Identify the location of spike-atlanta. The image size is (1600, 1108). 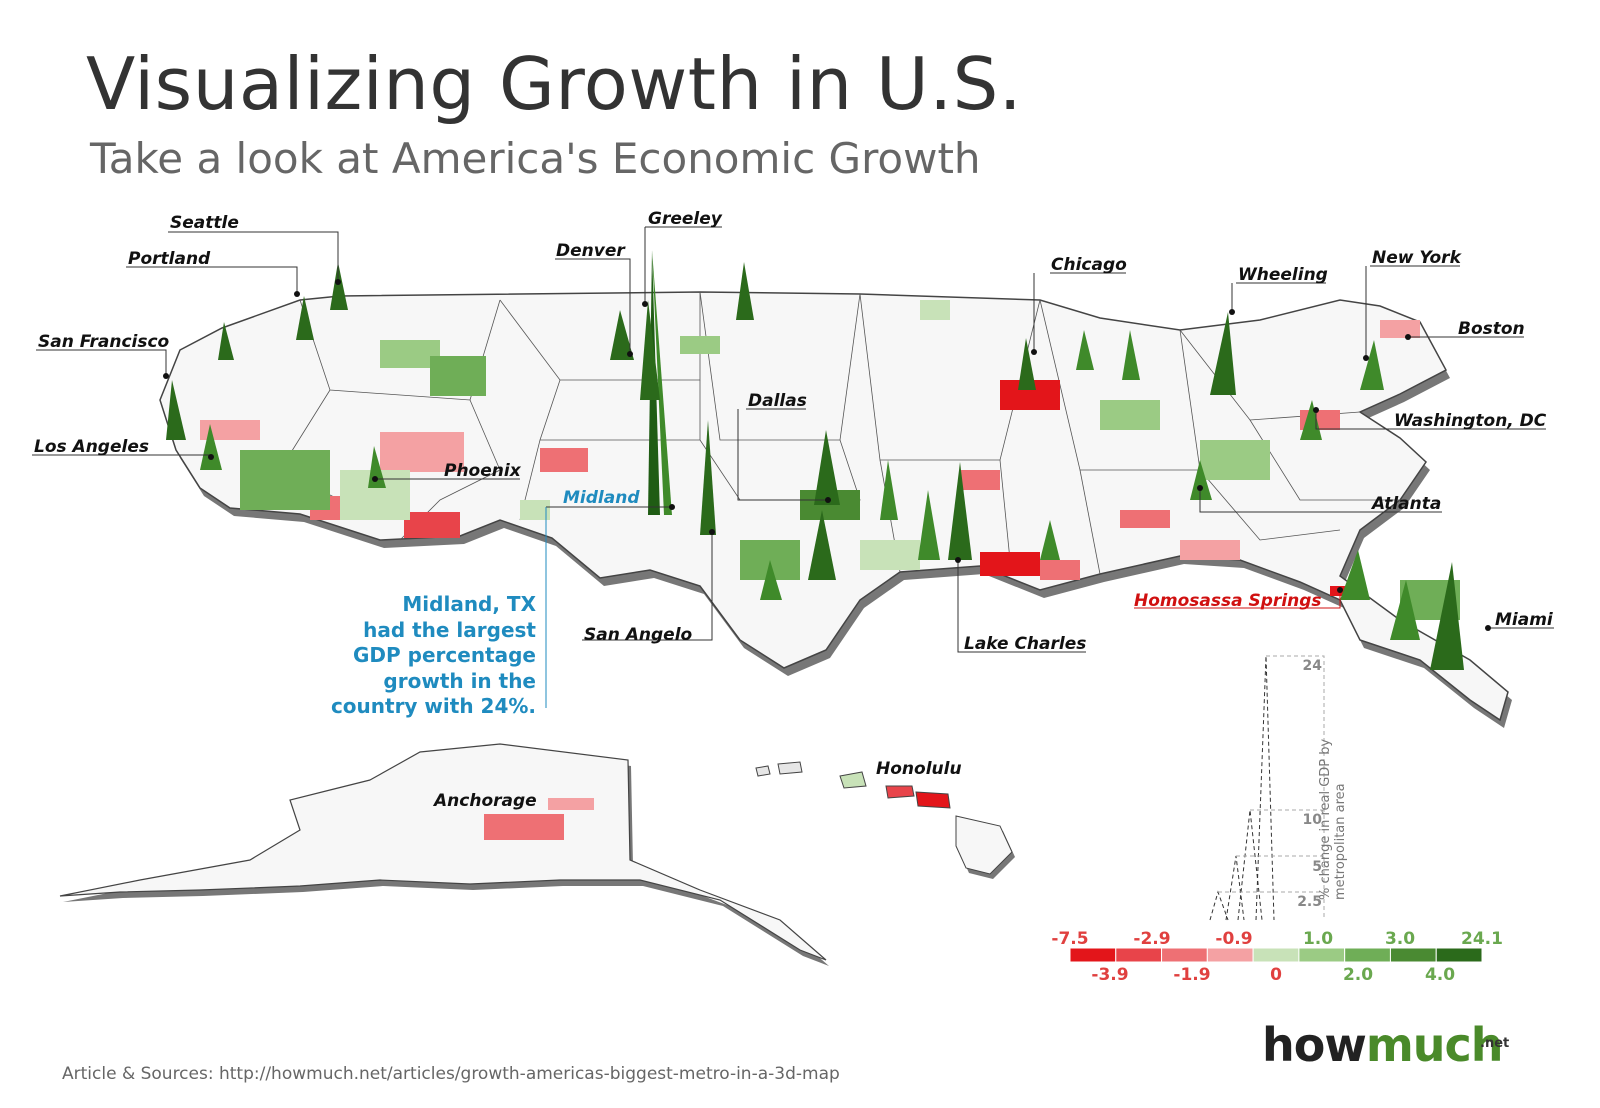
(1201, 480).